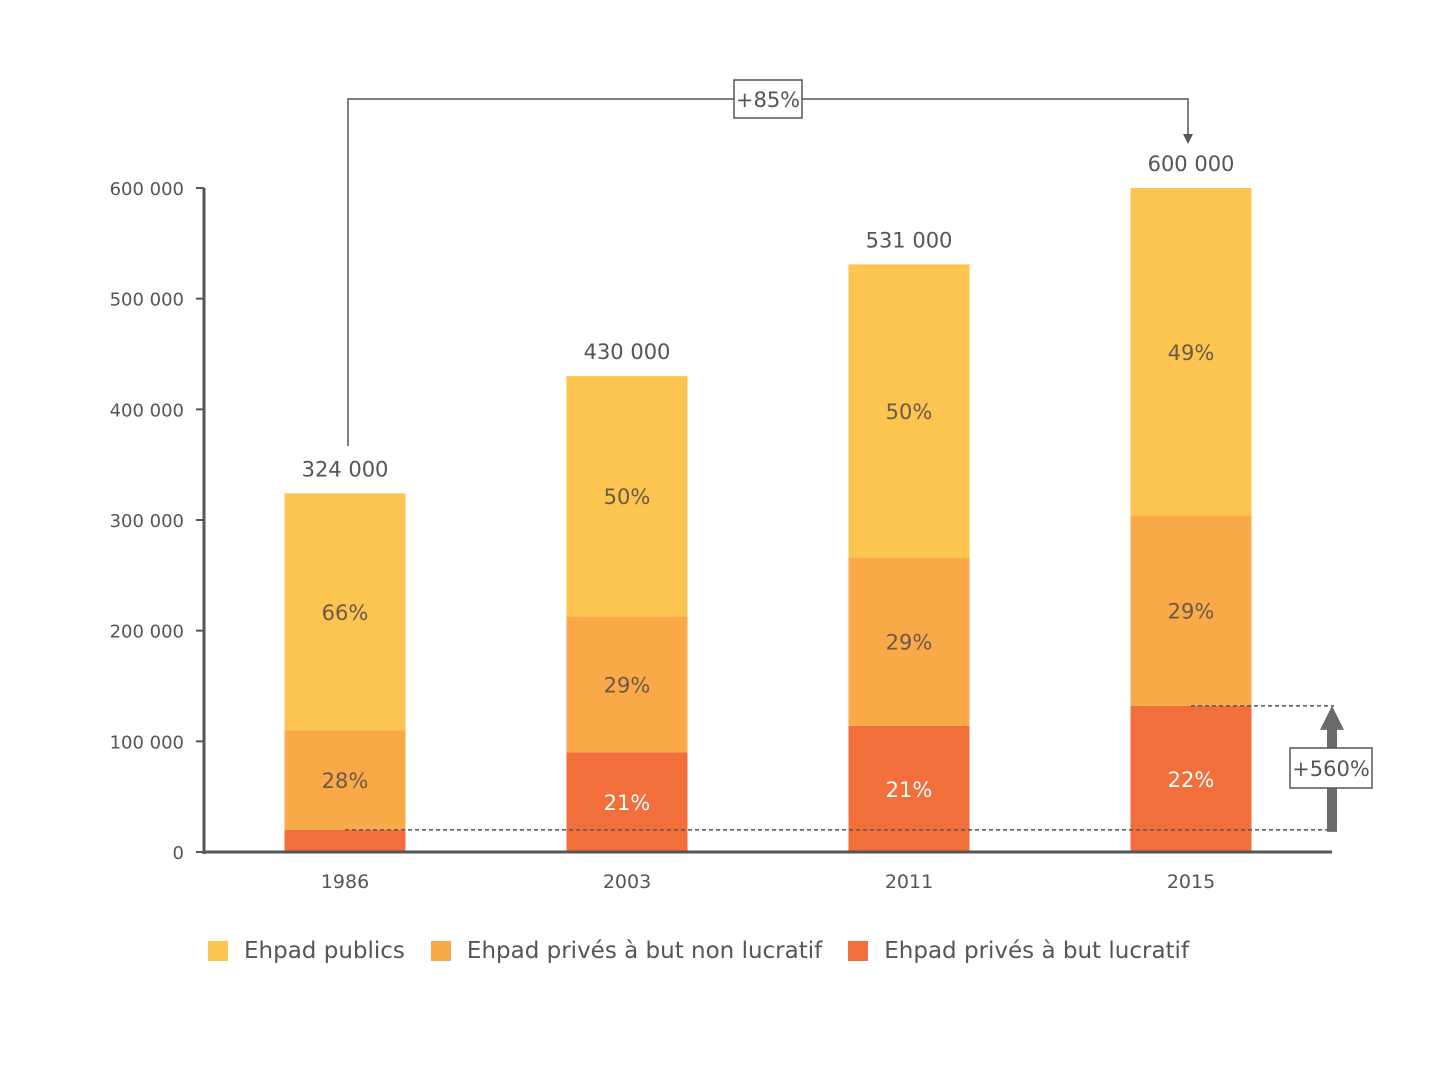  I want to click on y-tick-label: 200 000, so click(147, 632).